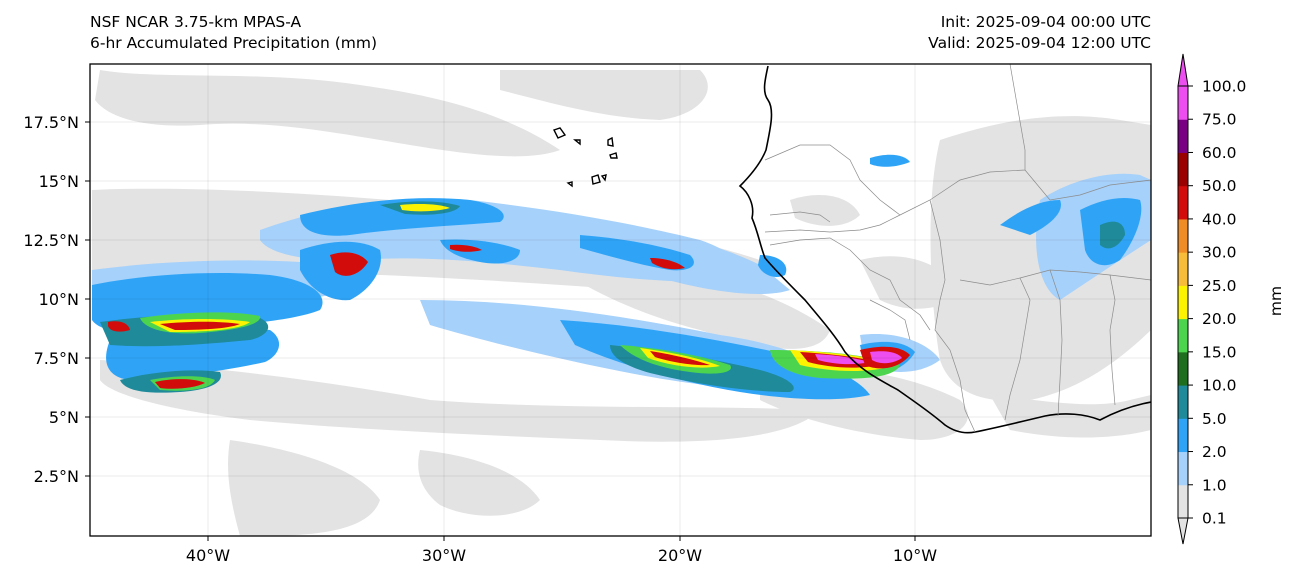 This screenshot has height=580, width=1298. Describe the element at coordinates (51, 122) in the screenshot. I see `y-tick-label: 17.5°N` at that location.